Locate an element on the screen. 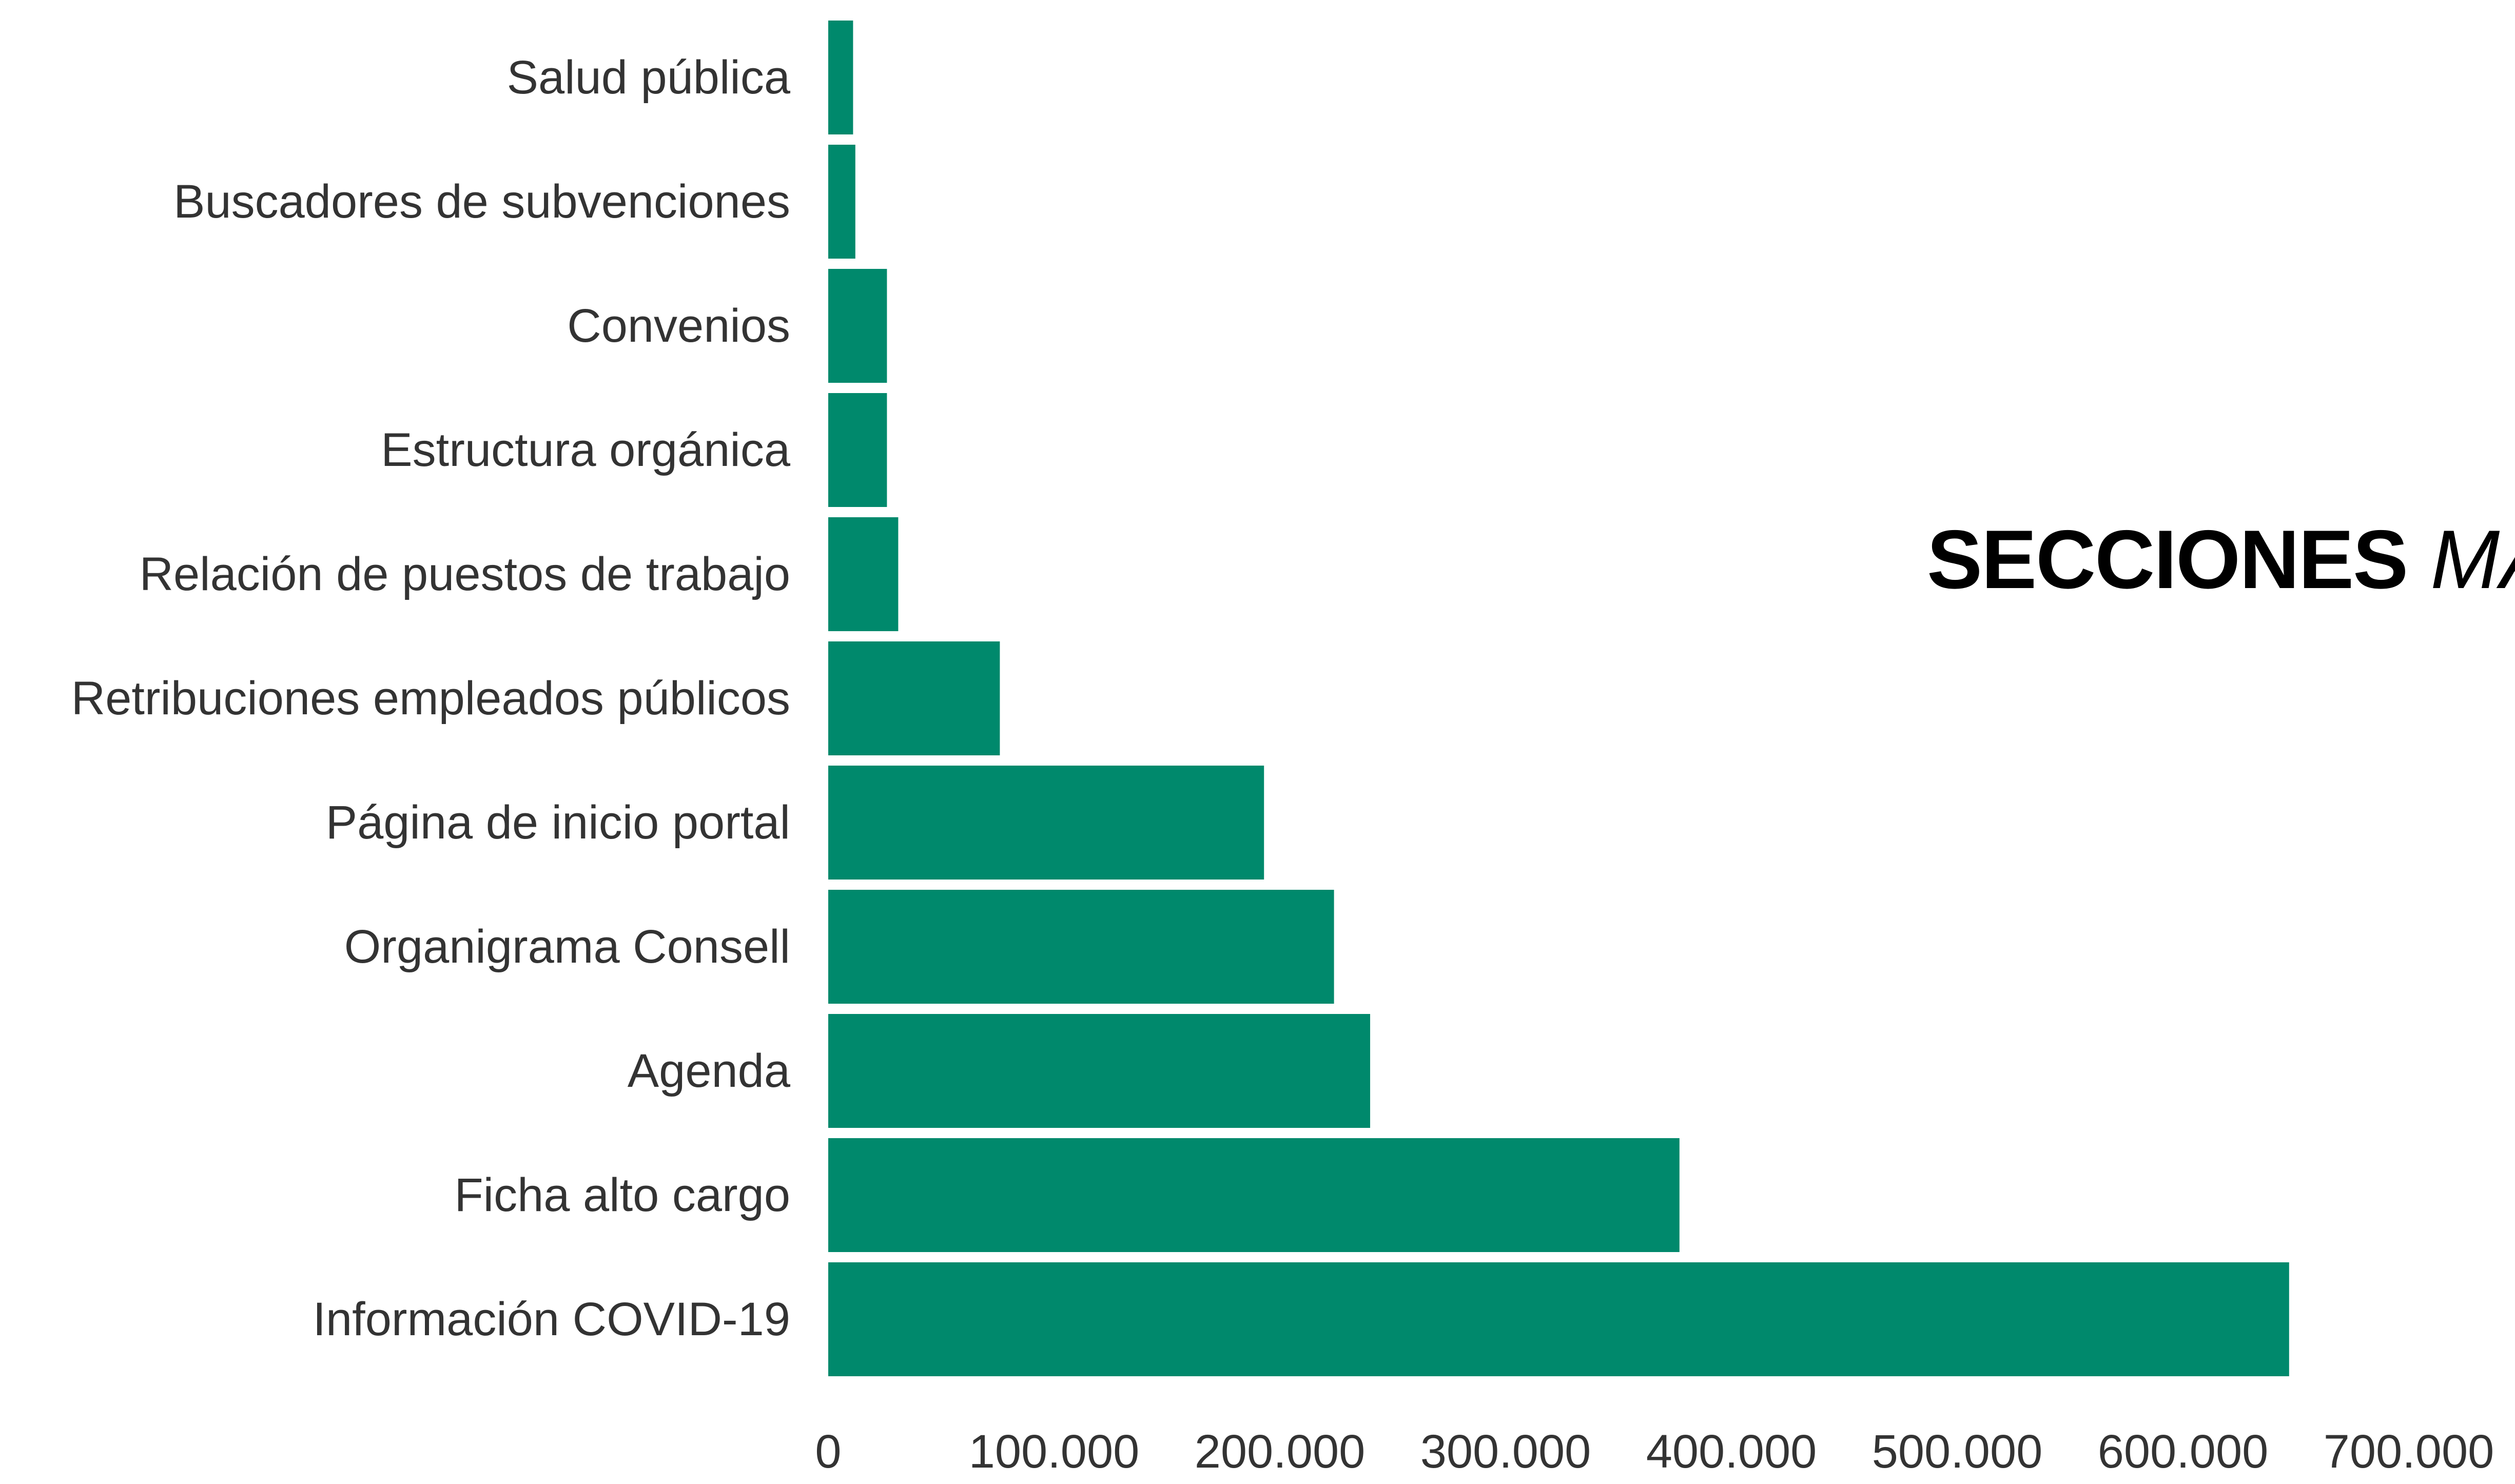 This screenshot has height=1484, width=2515. x-tick-label-2: 200.000 is located at coordinates (1280, 1452).